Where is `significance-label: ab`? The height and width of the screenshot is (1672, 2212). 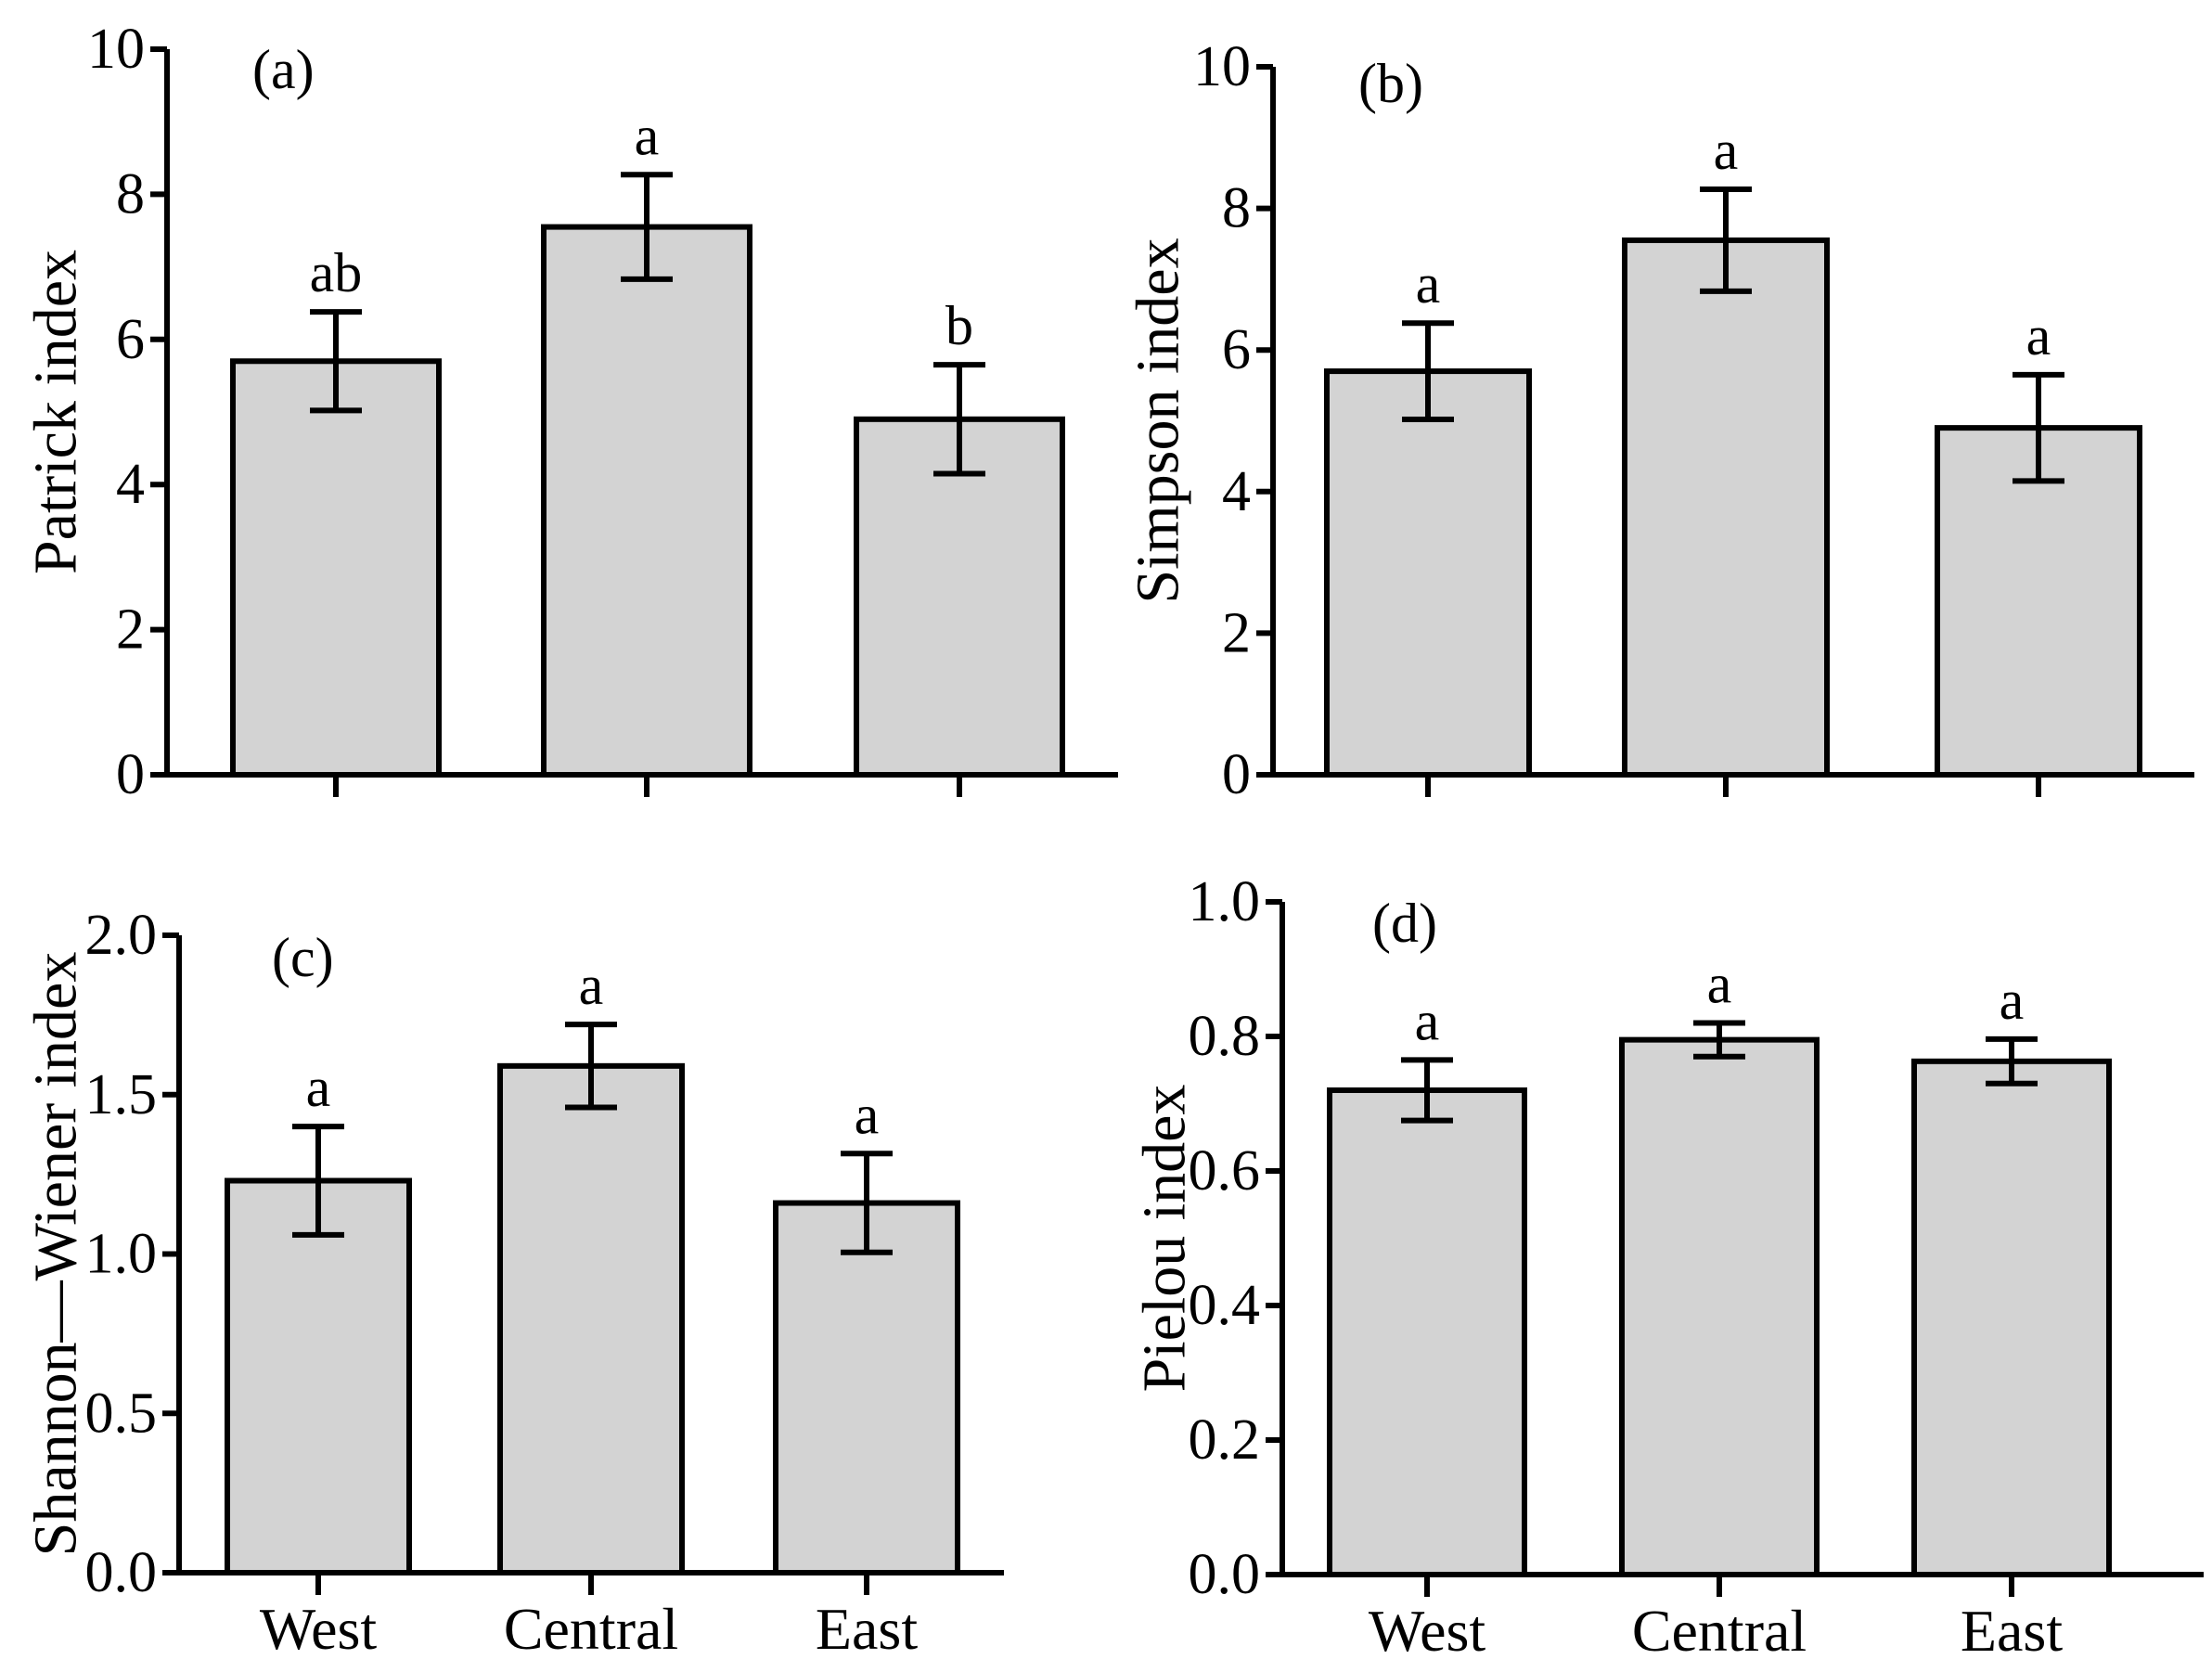 significance-label: ab is located at coordinates (336, 272).